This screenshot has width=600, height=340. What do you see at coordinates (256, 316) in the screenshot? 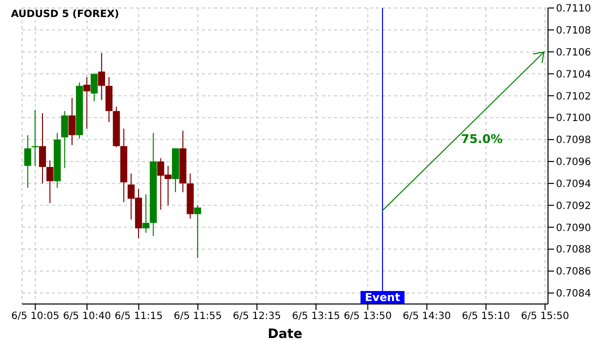
I see `x-tick-label: 6/5 12:35` at bounding box center [256, 316].